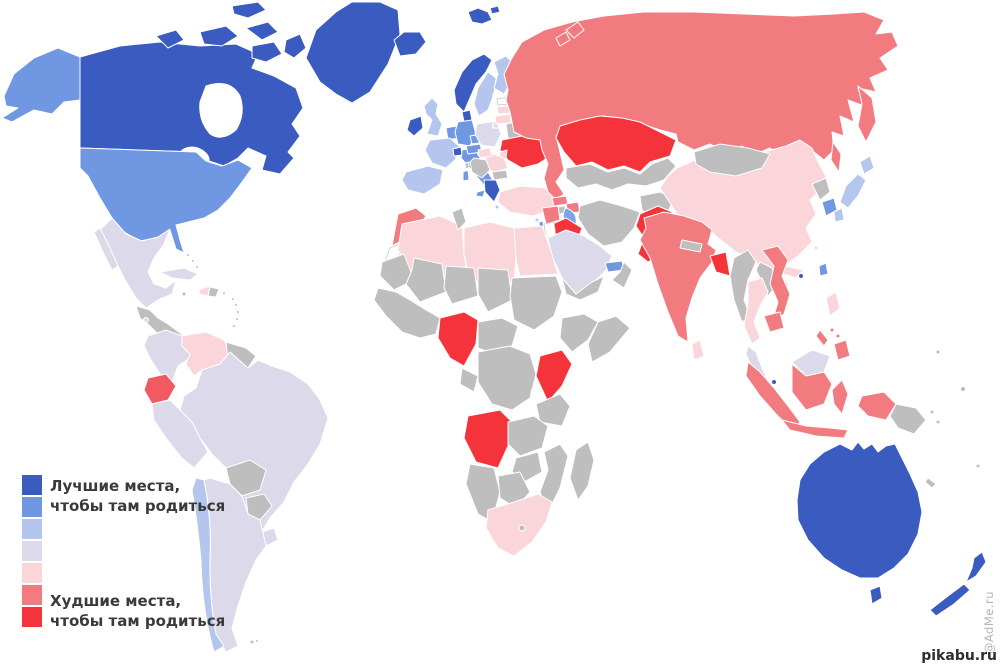 The height and width of the screenshot is (666, 1000). Describe the element at coordinates (976, 567) in the screenshot. I see `new-zealand-north` at that location.